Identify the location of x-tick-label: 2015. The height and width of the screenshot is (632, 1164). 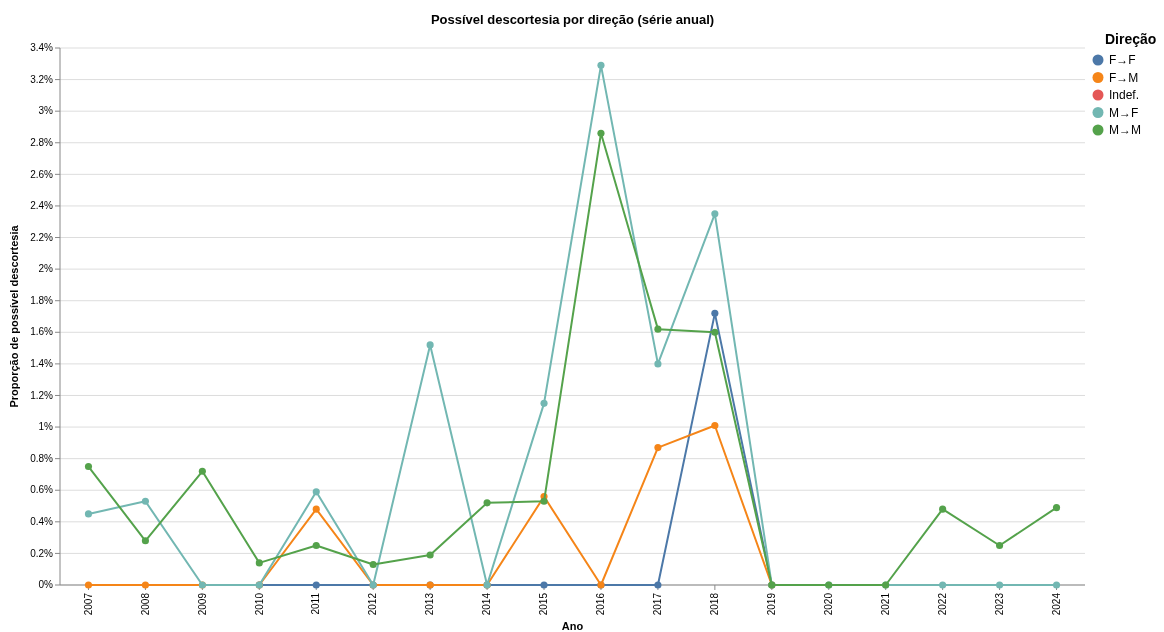
(544, 604).